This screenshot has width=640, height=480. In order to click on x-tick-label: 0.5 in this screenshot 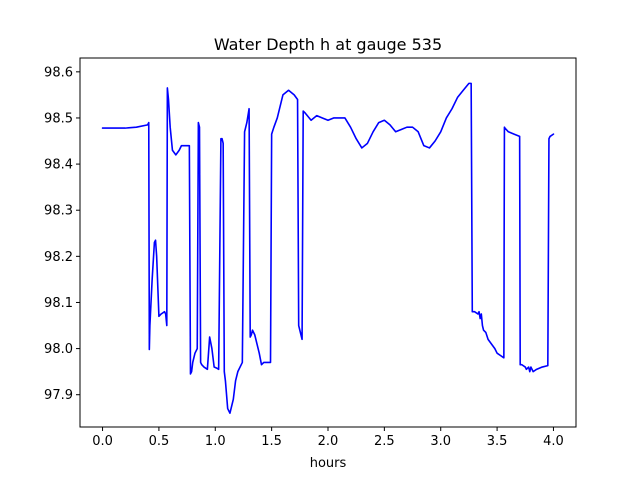, I will do `click(159, 441)`.